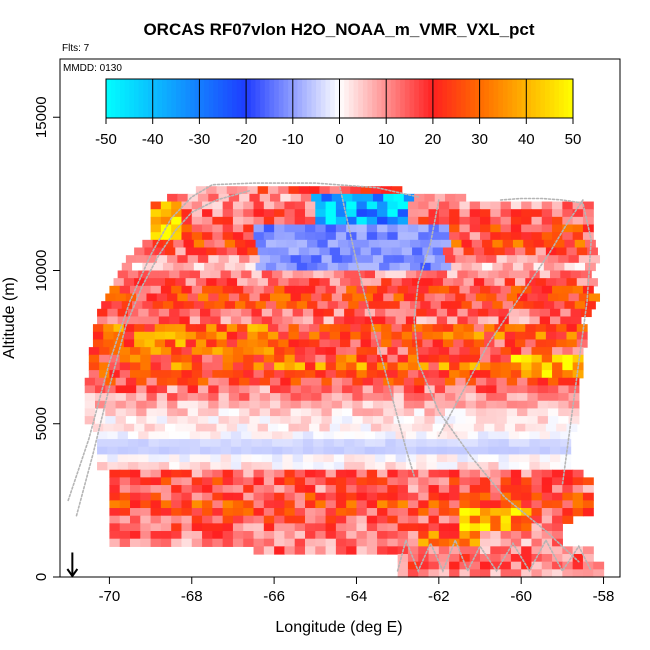 This screenshot has height=650, width=650. Describe the element at coordinates (386, 139) in the screenshot. I see `colorbar-tick-label: 10` at that location.